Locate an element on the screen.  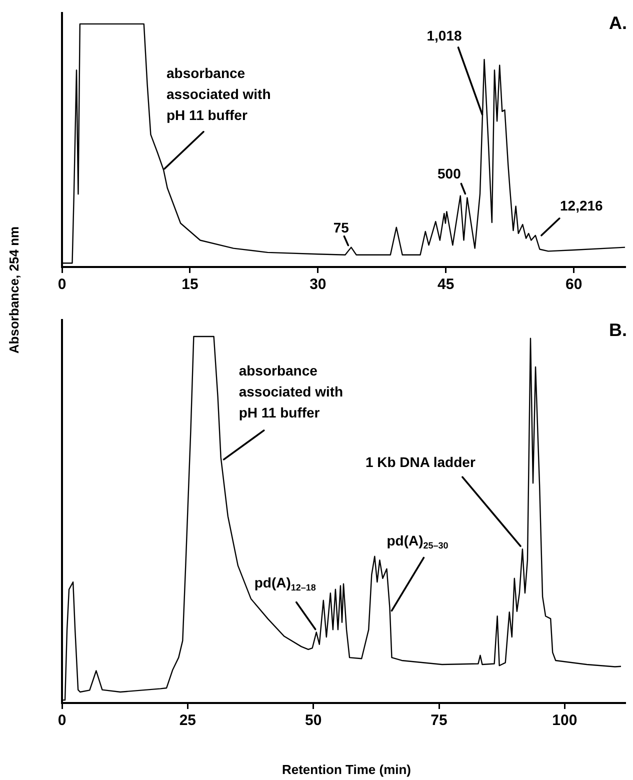
x-tick-label: 75 is located at coordinates (439, 721).